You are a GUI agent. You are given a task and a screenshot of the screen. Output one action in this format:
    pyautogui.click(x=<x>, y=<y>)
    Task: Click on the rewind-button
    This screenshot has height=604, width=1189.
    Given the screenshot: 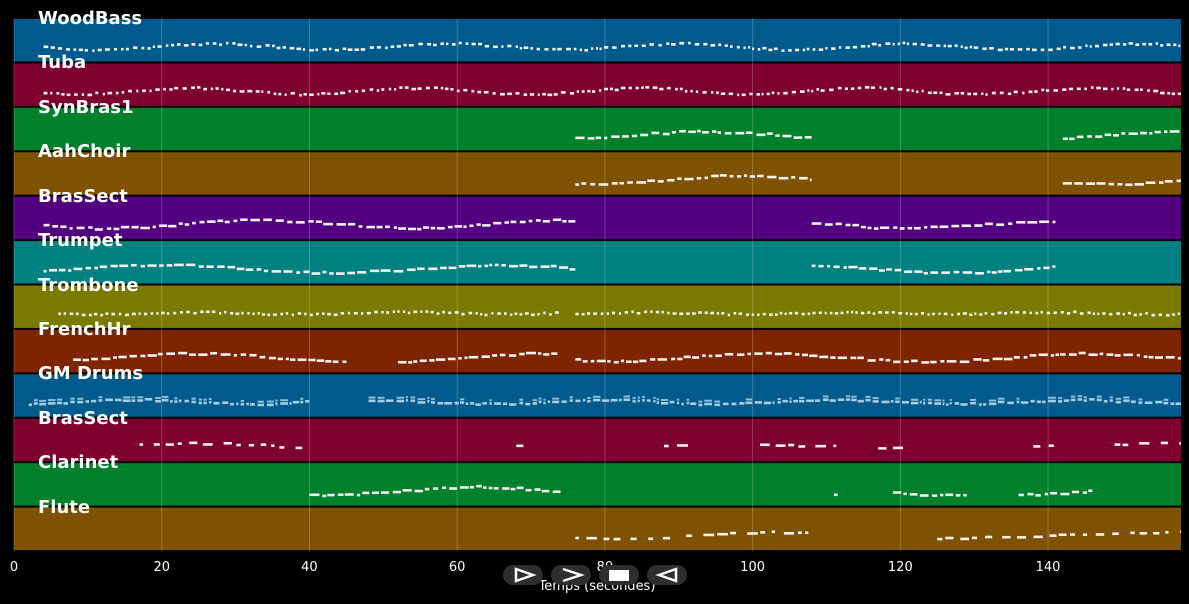 What is the action you would take?
    pyautogui.click(x=667, y=575)
    